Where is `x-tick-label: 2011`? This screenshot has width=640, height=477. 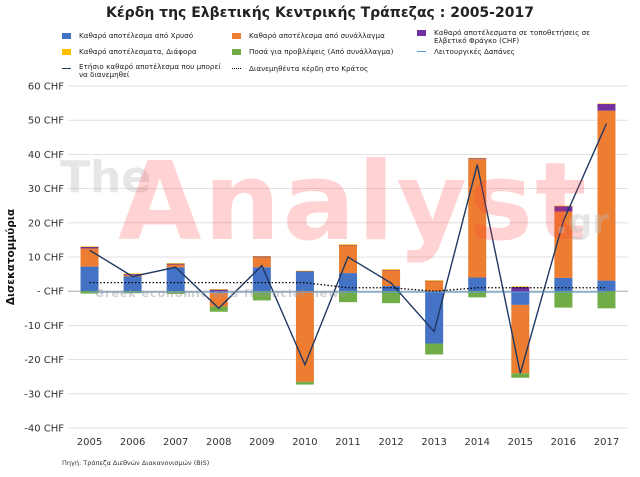
x-tick-label: 2011 is located at coordinates (347, 442).